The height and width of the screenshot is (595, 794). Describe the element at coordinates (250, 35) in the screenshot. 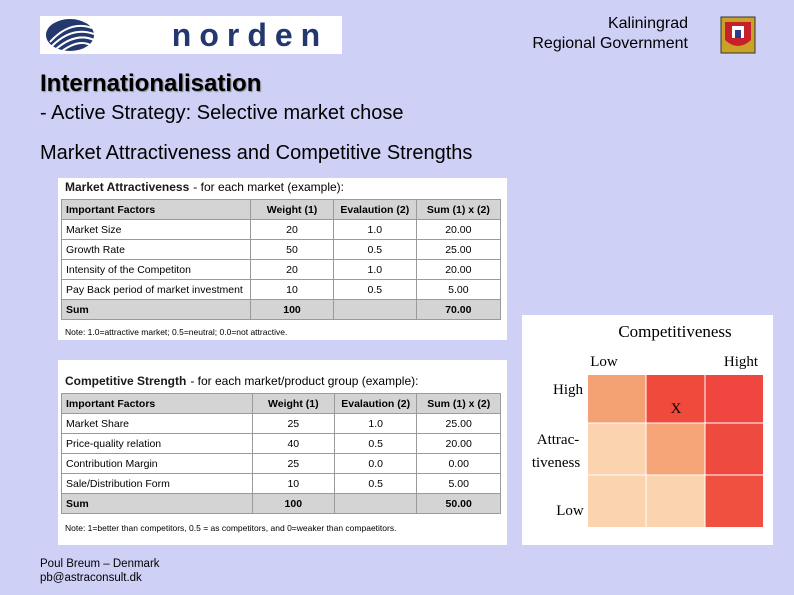

I see `logo-text: norden` at that location.